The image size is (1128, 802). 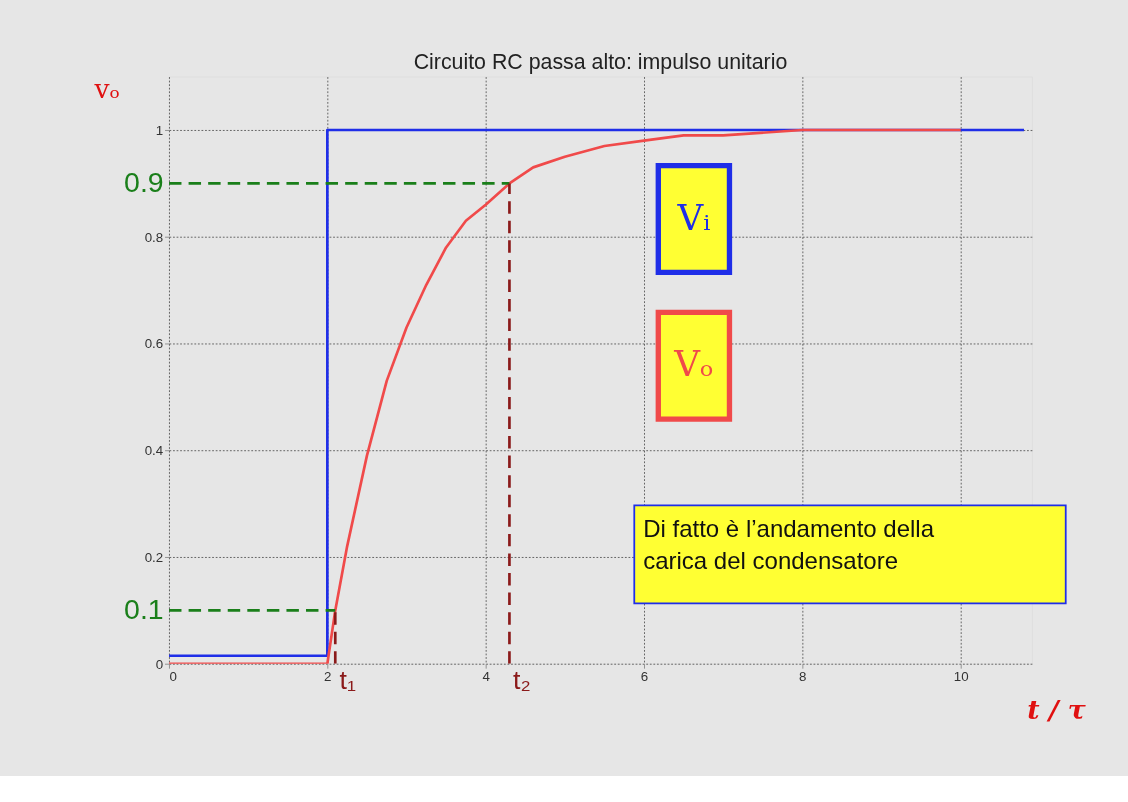 I want to click on y-tick-label: 0.6, so click(x=154, y=344).